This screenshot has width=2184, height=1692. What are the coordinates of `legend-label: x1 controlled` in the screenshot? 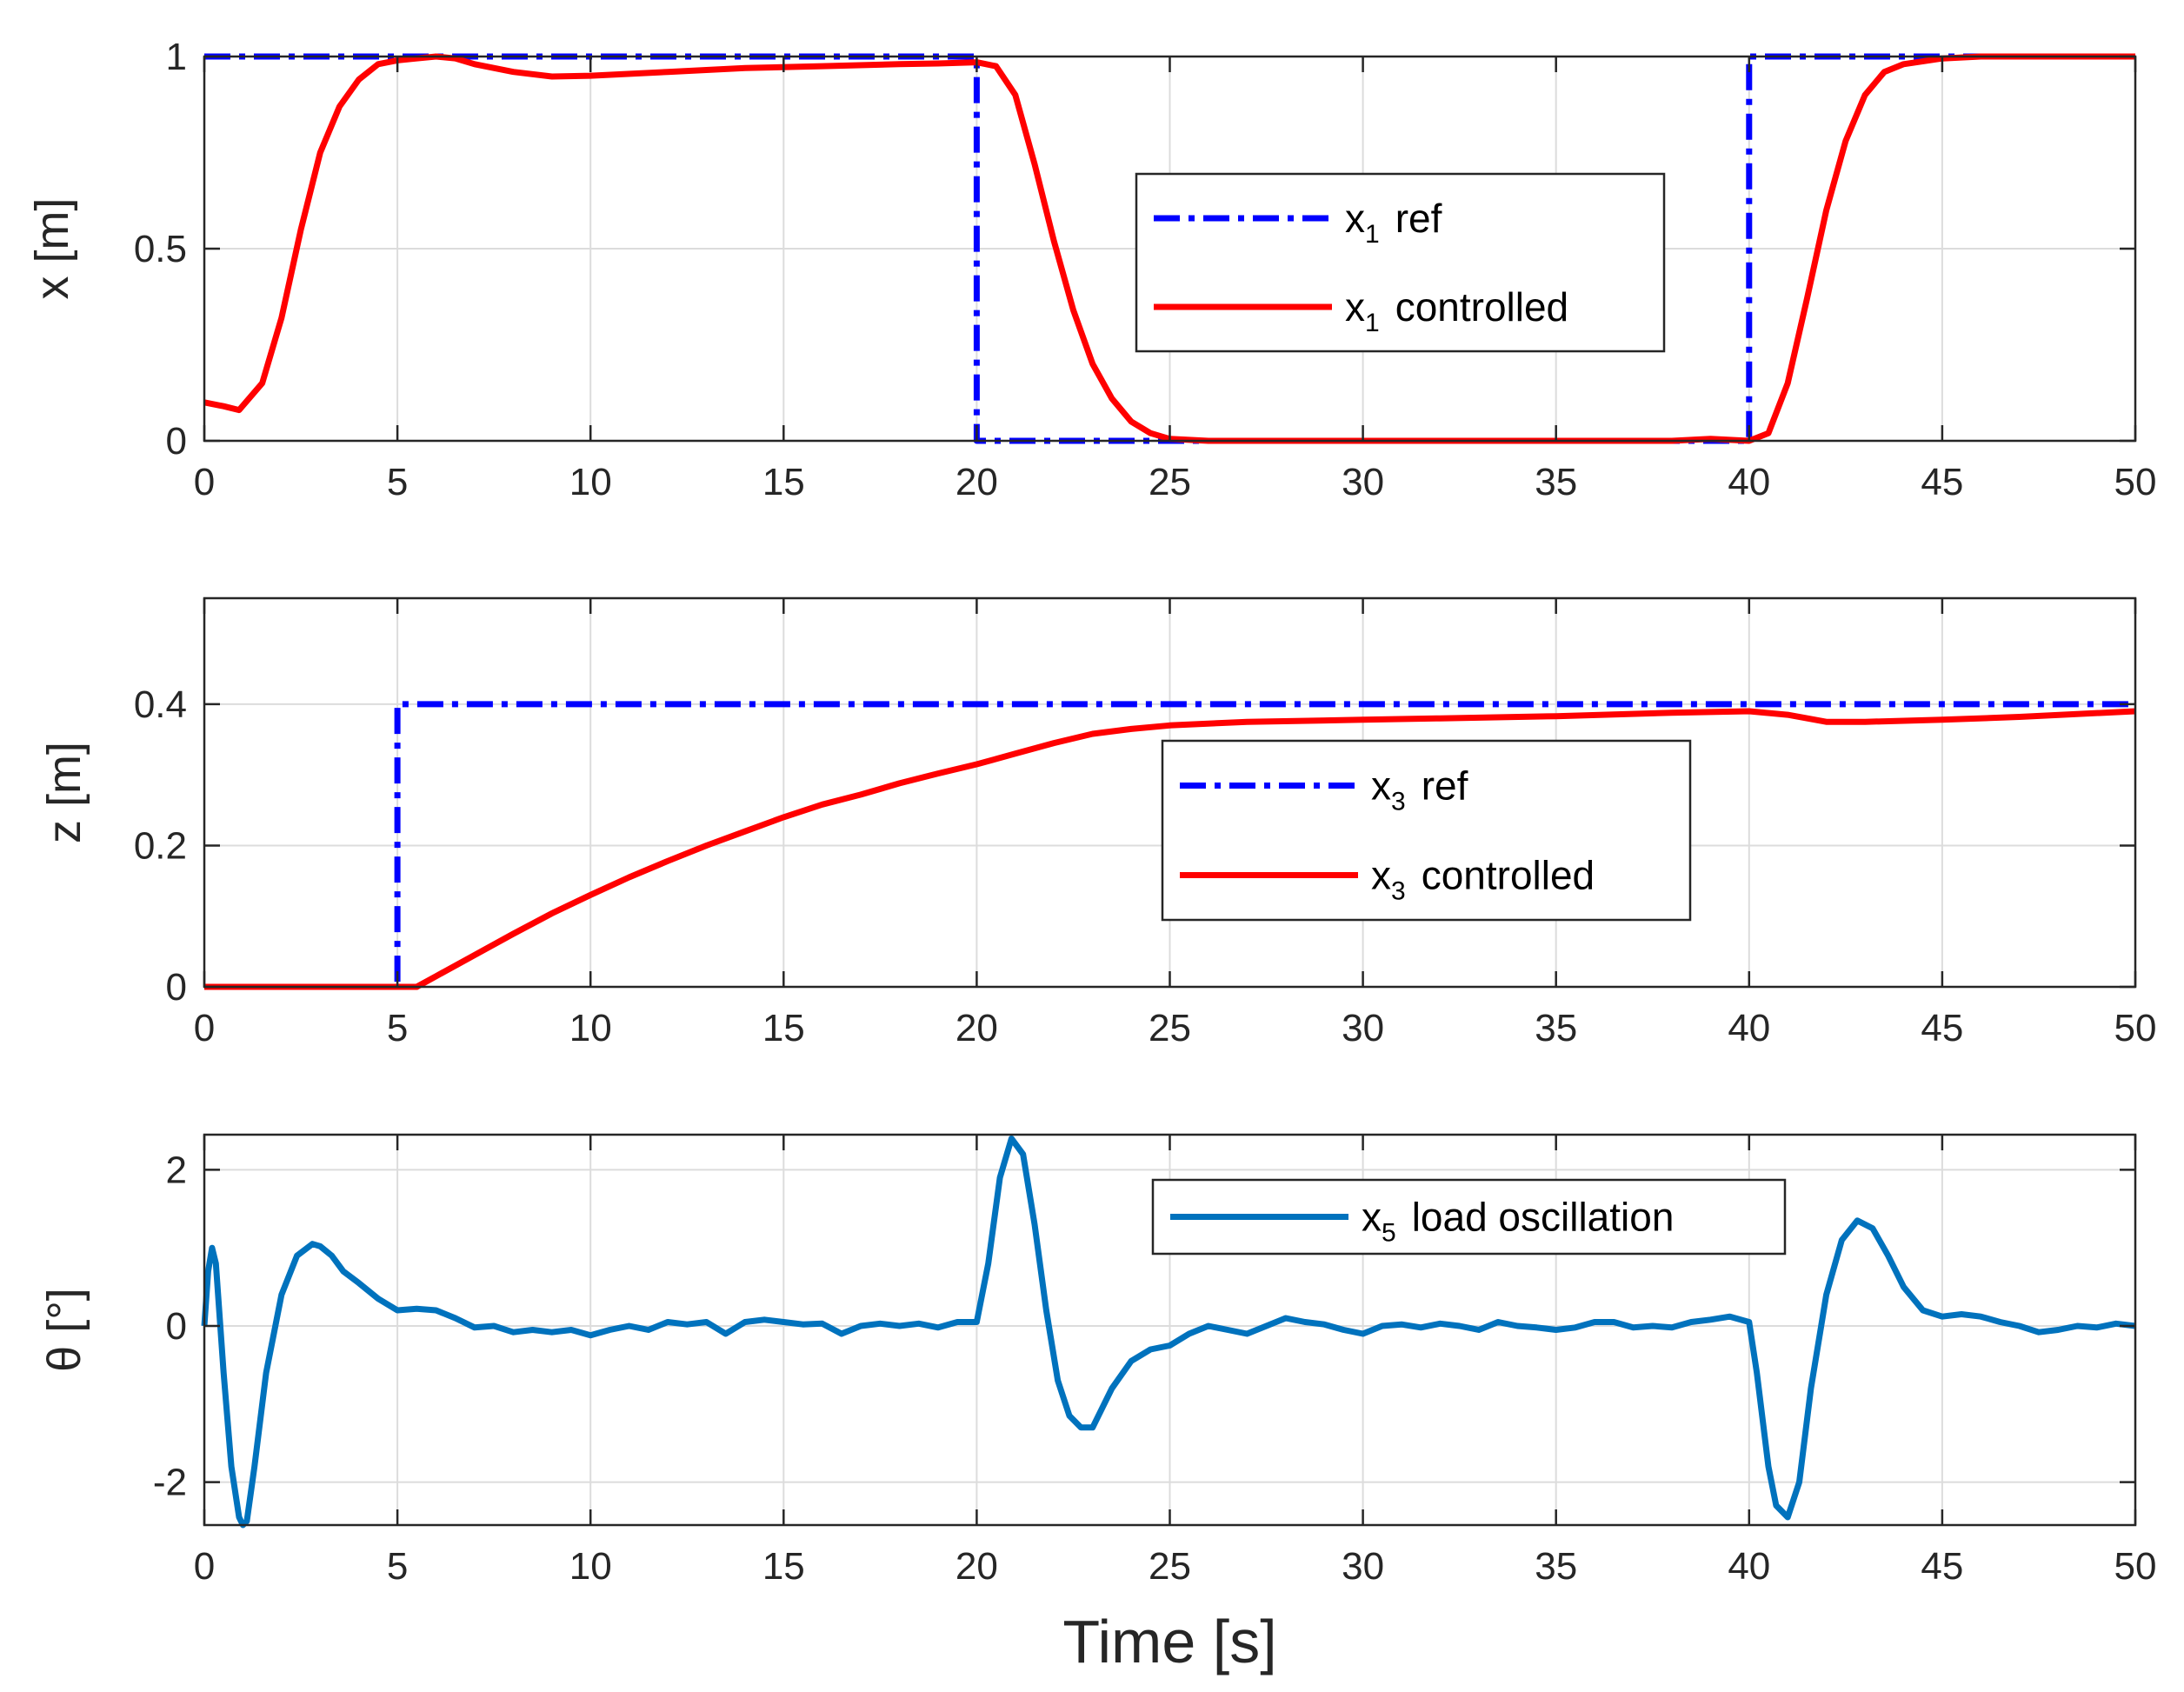 It's located at (1456, 310).